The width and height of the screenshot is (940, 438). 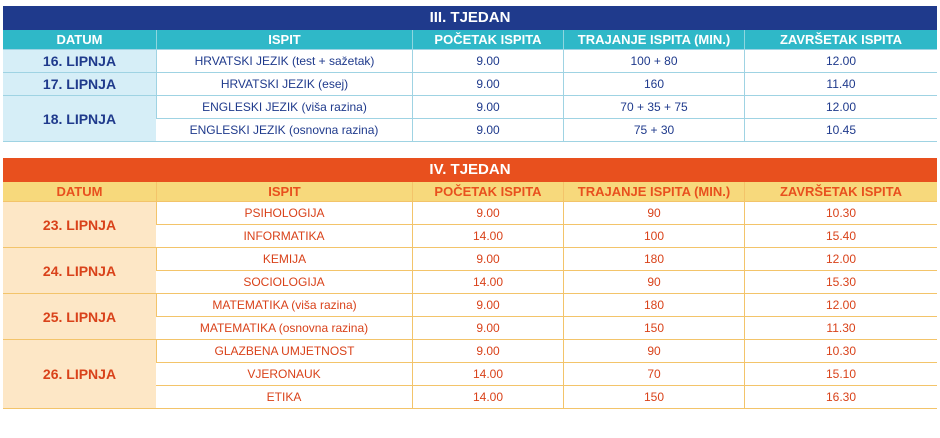 What do you see at coordinates (284, 258) in the screenshot?
I see `exam-cell: KEMIJA` at bounding box center [284, 258].